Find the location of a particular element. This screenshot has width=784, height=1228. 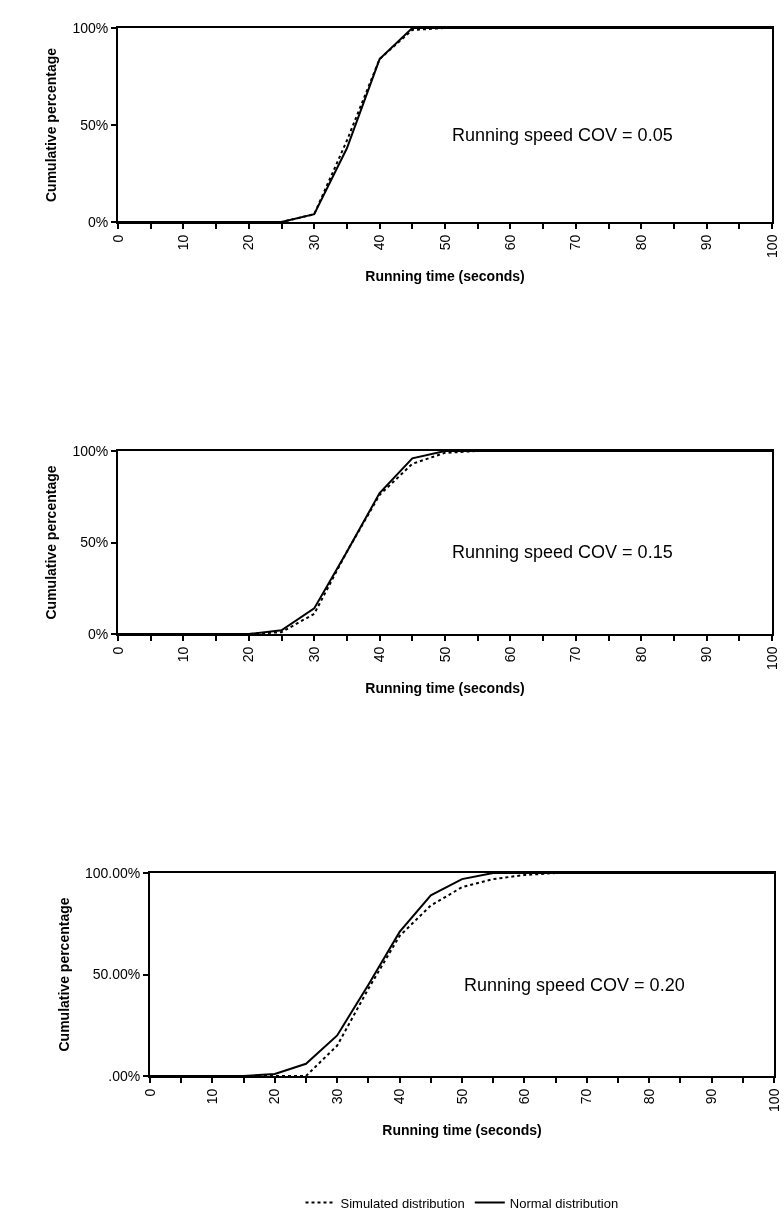

legend-label: Simulated distribution is located at coordinates (402, 1203).